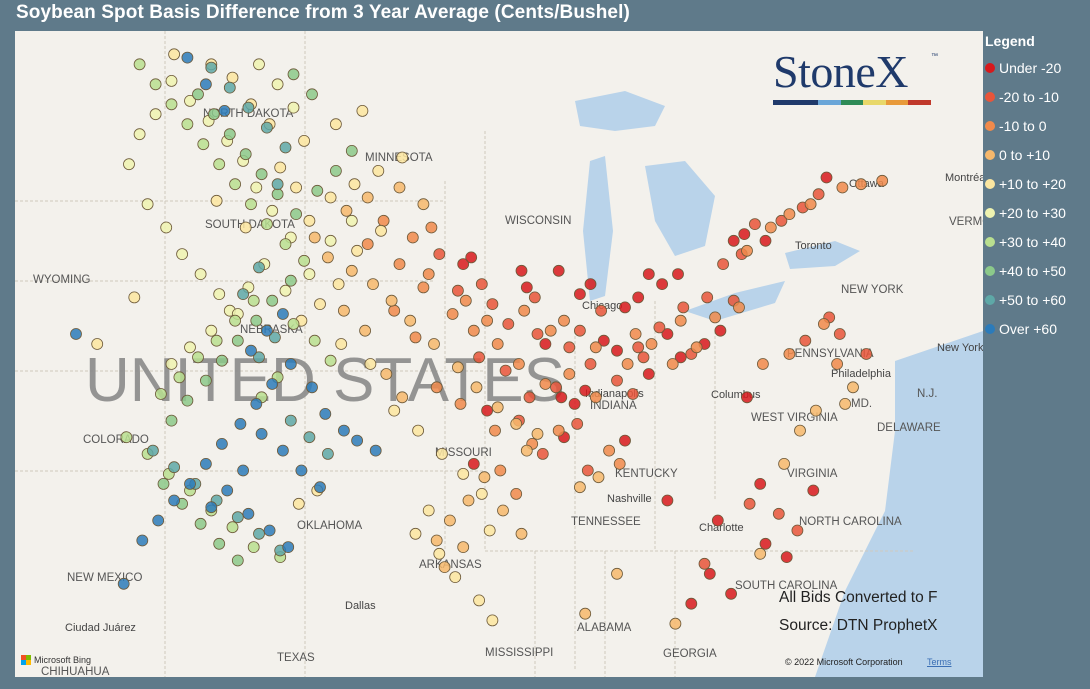 The height and width of the screenshot is (689, 1090). What do you see at coordinates (939, 662) in the screenshot?
I see `terms-link: Terms` at bounding box center [939, 662].